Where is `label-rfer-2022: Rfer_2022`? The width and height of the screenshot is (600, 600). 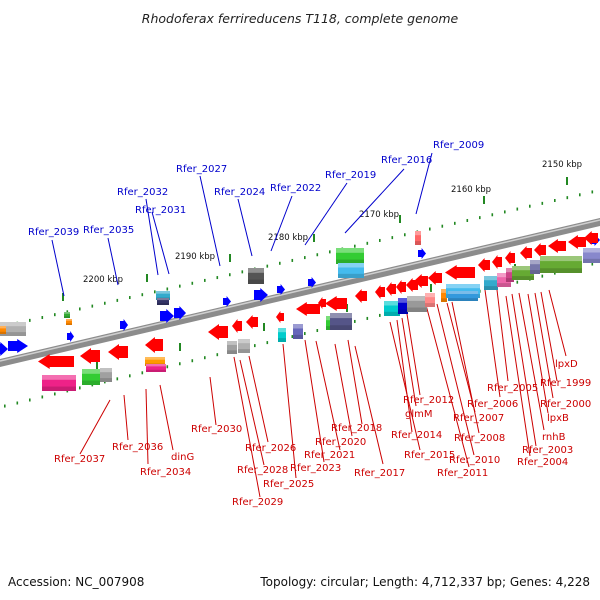
label-rfer-2022: Rfer_2022 is located at coordinates (295, 188).